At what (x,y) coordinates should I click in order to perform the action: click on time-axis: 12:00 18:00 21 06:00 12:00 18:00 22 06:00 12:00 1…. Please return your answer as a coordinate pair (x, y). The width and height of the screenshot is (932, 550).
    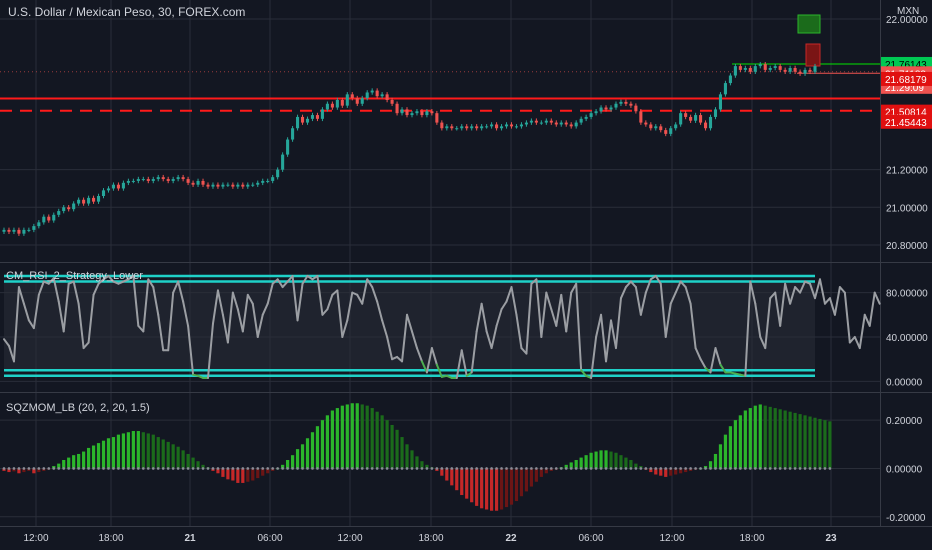
    Looking at the image, I should click on (430, 538).